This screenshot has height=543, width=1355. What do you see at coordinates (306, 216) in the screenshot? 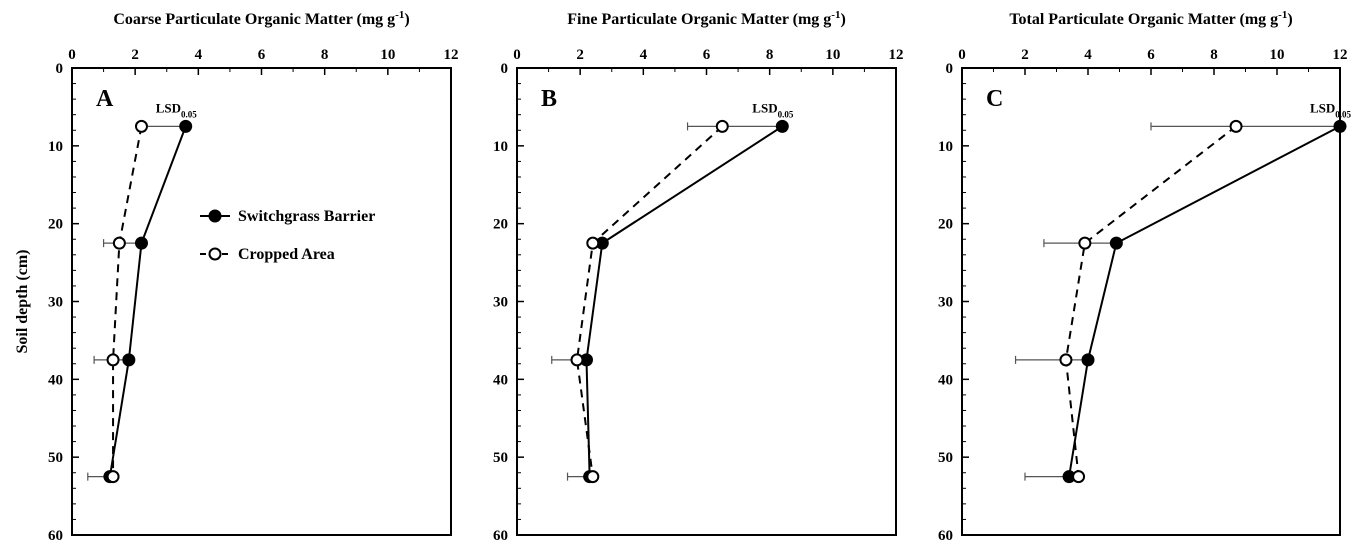
I see `legend-label: Switchgrass Barrier` at bounding box center [306, 216].